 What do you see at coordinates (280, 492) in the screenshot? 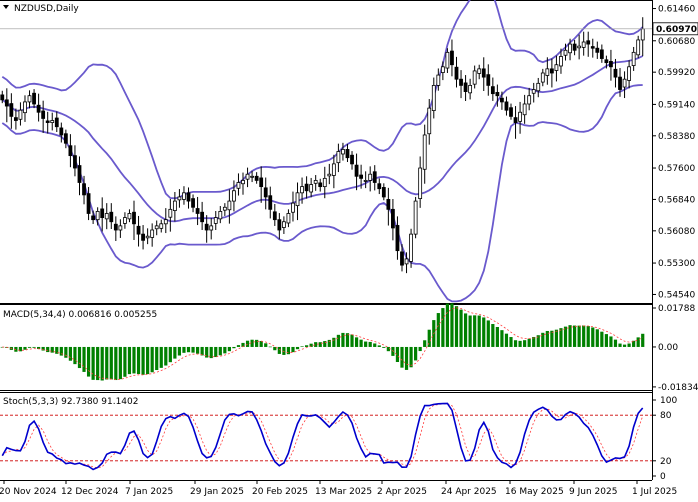
I see `time-axis-label: 20 Feb 2025` at bounding box center [280, 492].